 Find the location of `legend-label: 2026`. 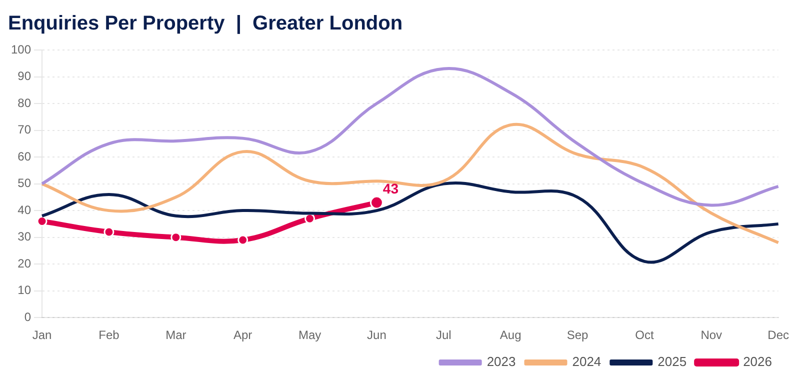

legend-label: 2026 is located at coordinates (757, 362).